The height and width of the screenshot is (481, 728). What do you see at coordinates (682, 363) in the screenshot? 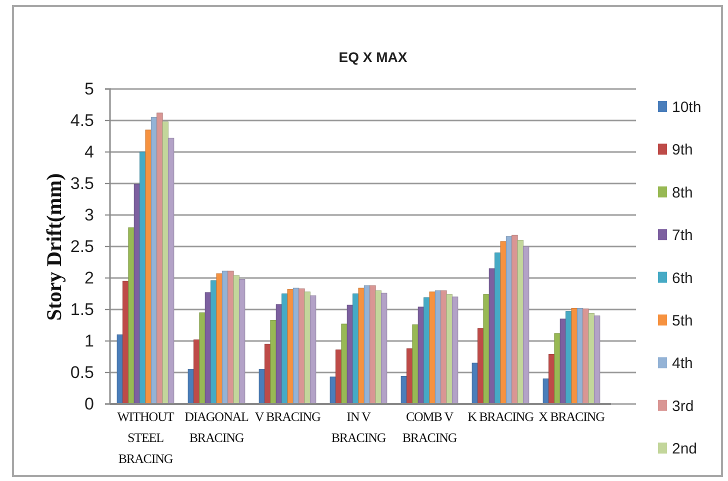
I see `legend-label: 4th` at bounding box center [682, 363].